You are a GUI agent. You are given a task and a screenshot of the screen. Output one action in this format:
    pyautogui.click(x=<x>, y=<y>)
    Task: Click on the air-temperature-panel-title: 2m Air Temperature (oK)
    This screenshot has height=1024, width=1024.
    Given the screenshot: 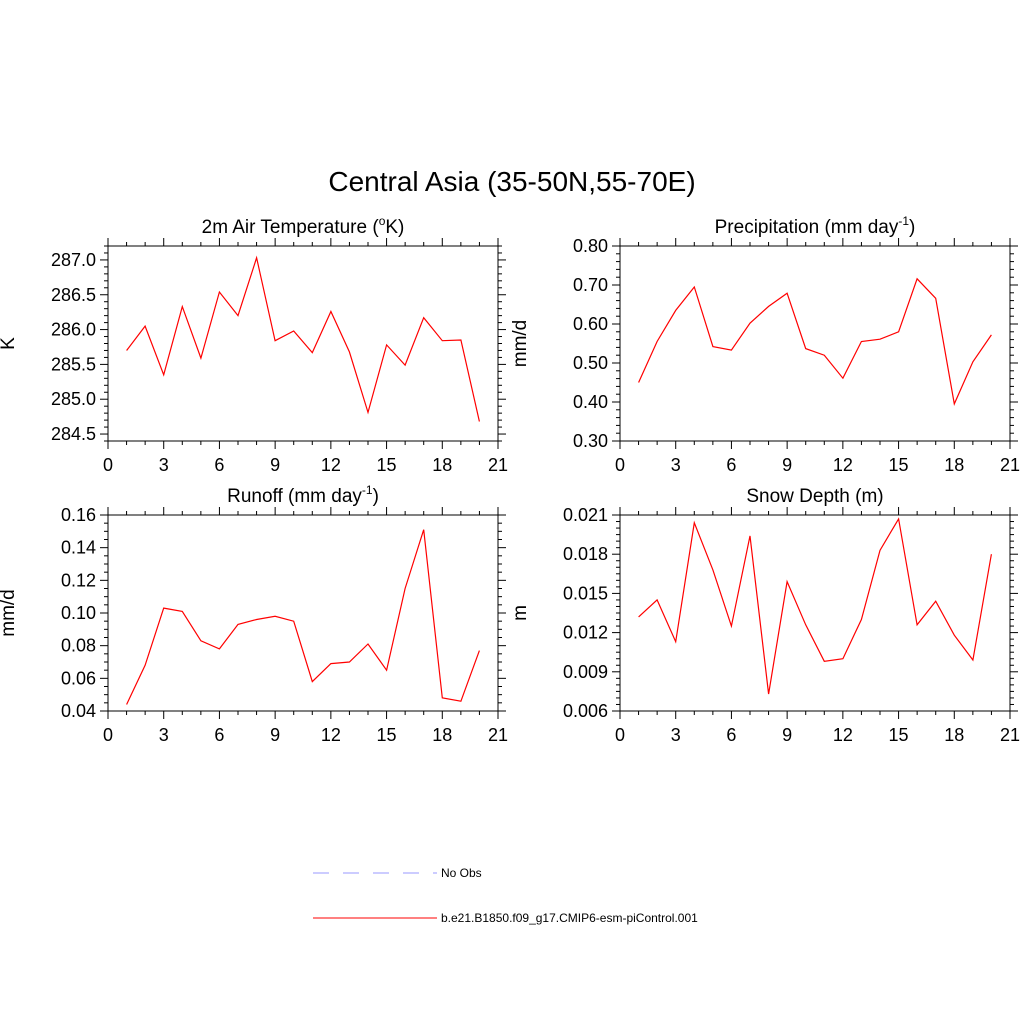 What is the action you would take?
    pyautogui.click(x=303, y=226)
    